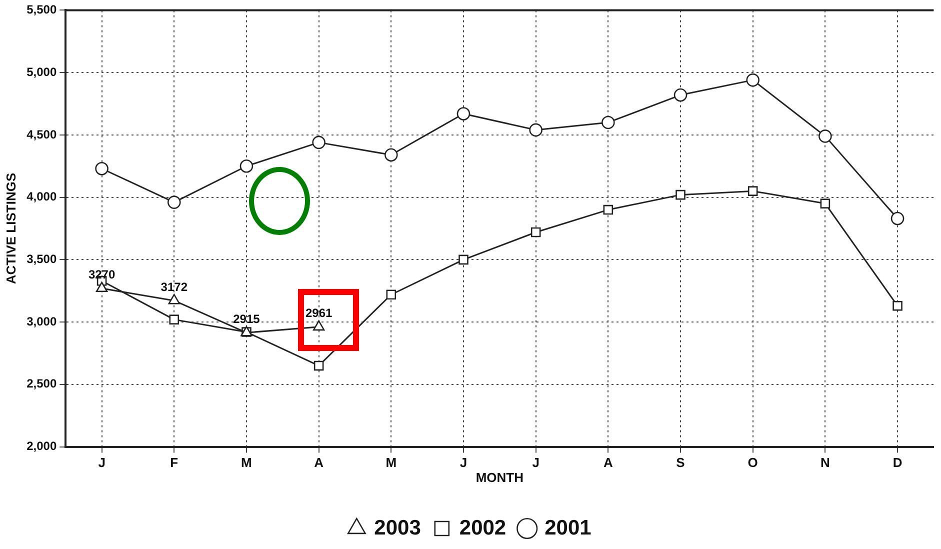  I want to click on y-tick-label: 3,000, so click(41, 321).